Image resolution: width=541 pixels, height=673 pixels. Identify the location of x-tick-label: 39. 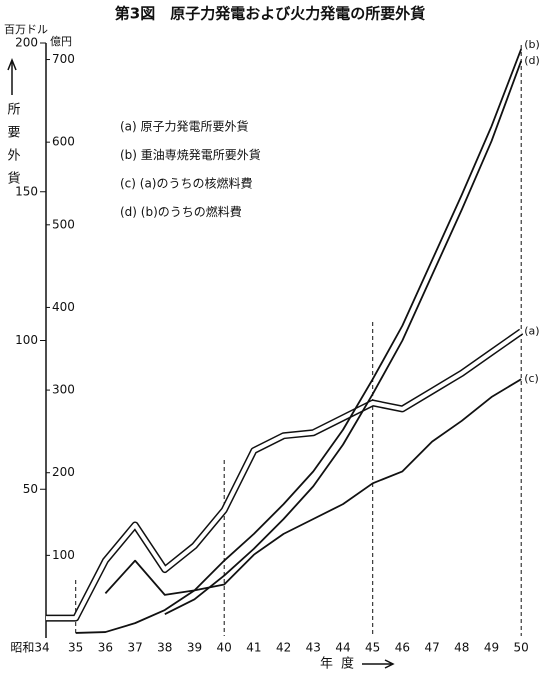
(194, 648).